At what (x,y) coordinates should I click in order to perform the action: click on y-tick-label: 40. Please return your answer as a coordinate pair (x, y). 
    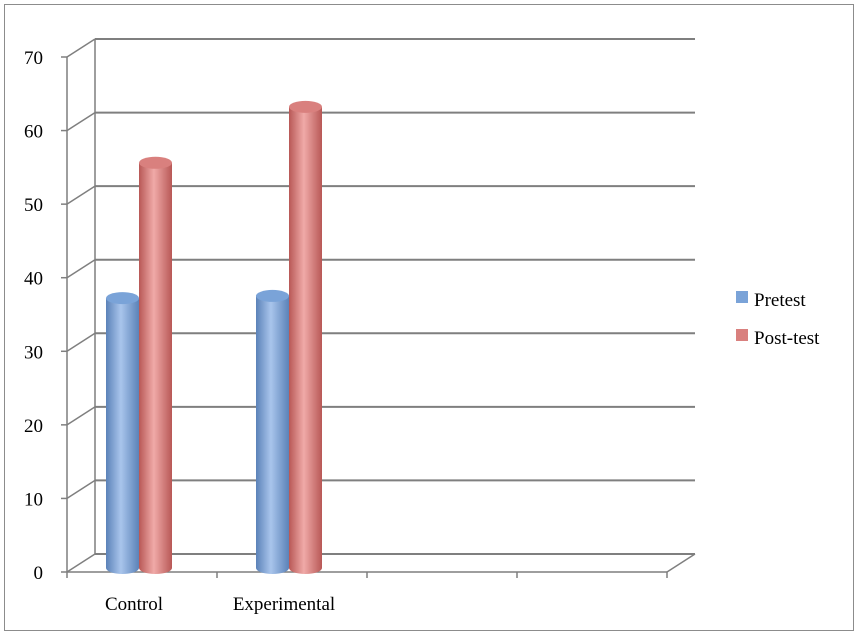
    Looking at the image, I should click on (33, 279).